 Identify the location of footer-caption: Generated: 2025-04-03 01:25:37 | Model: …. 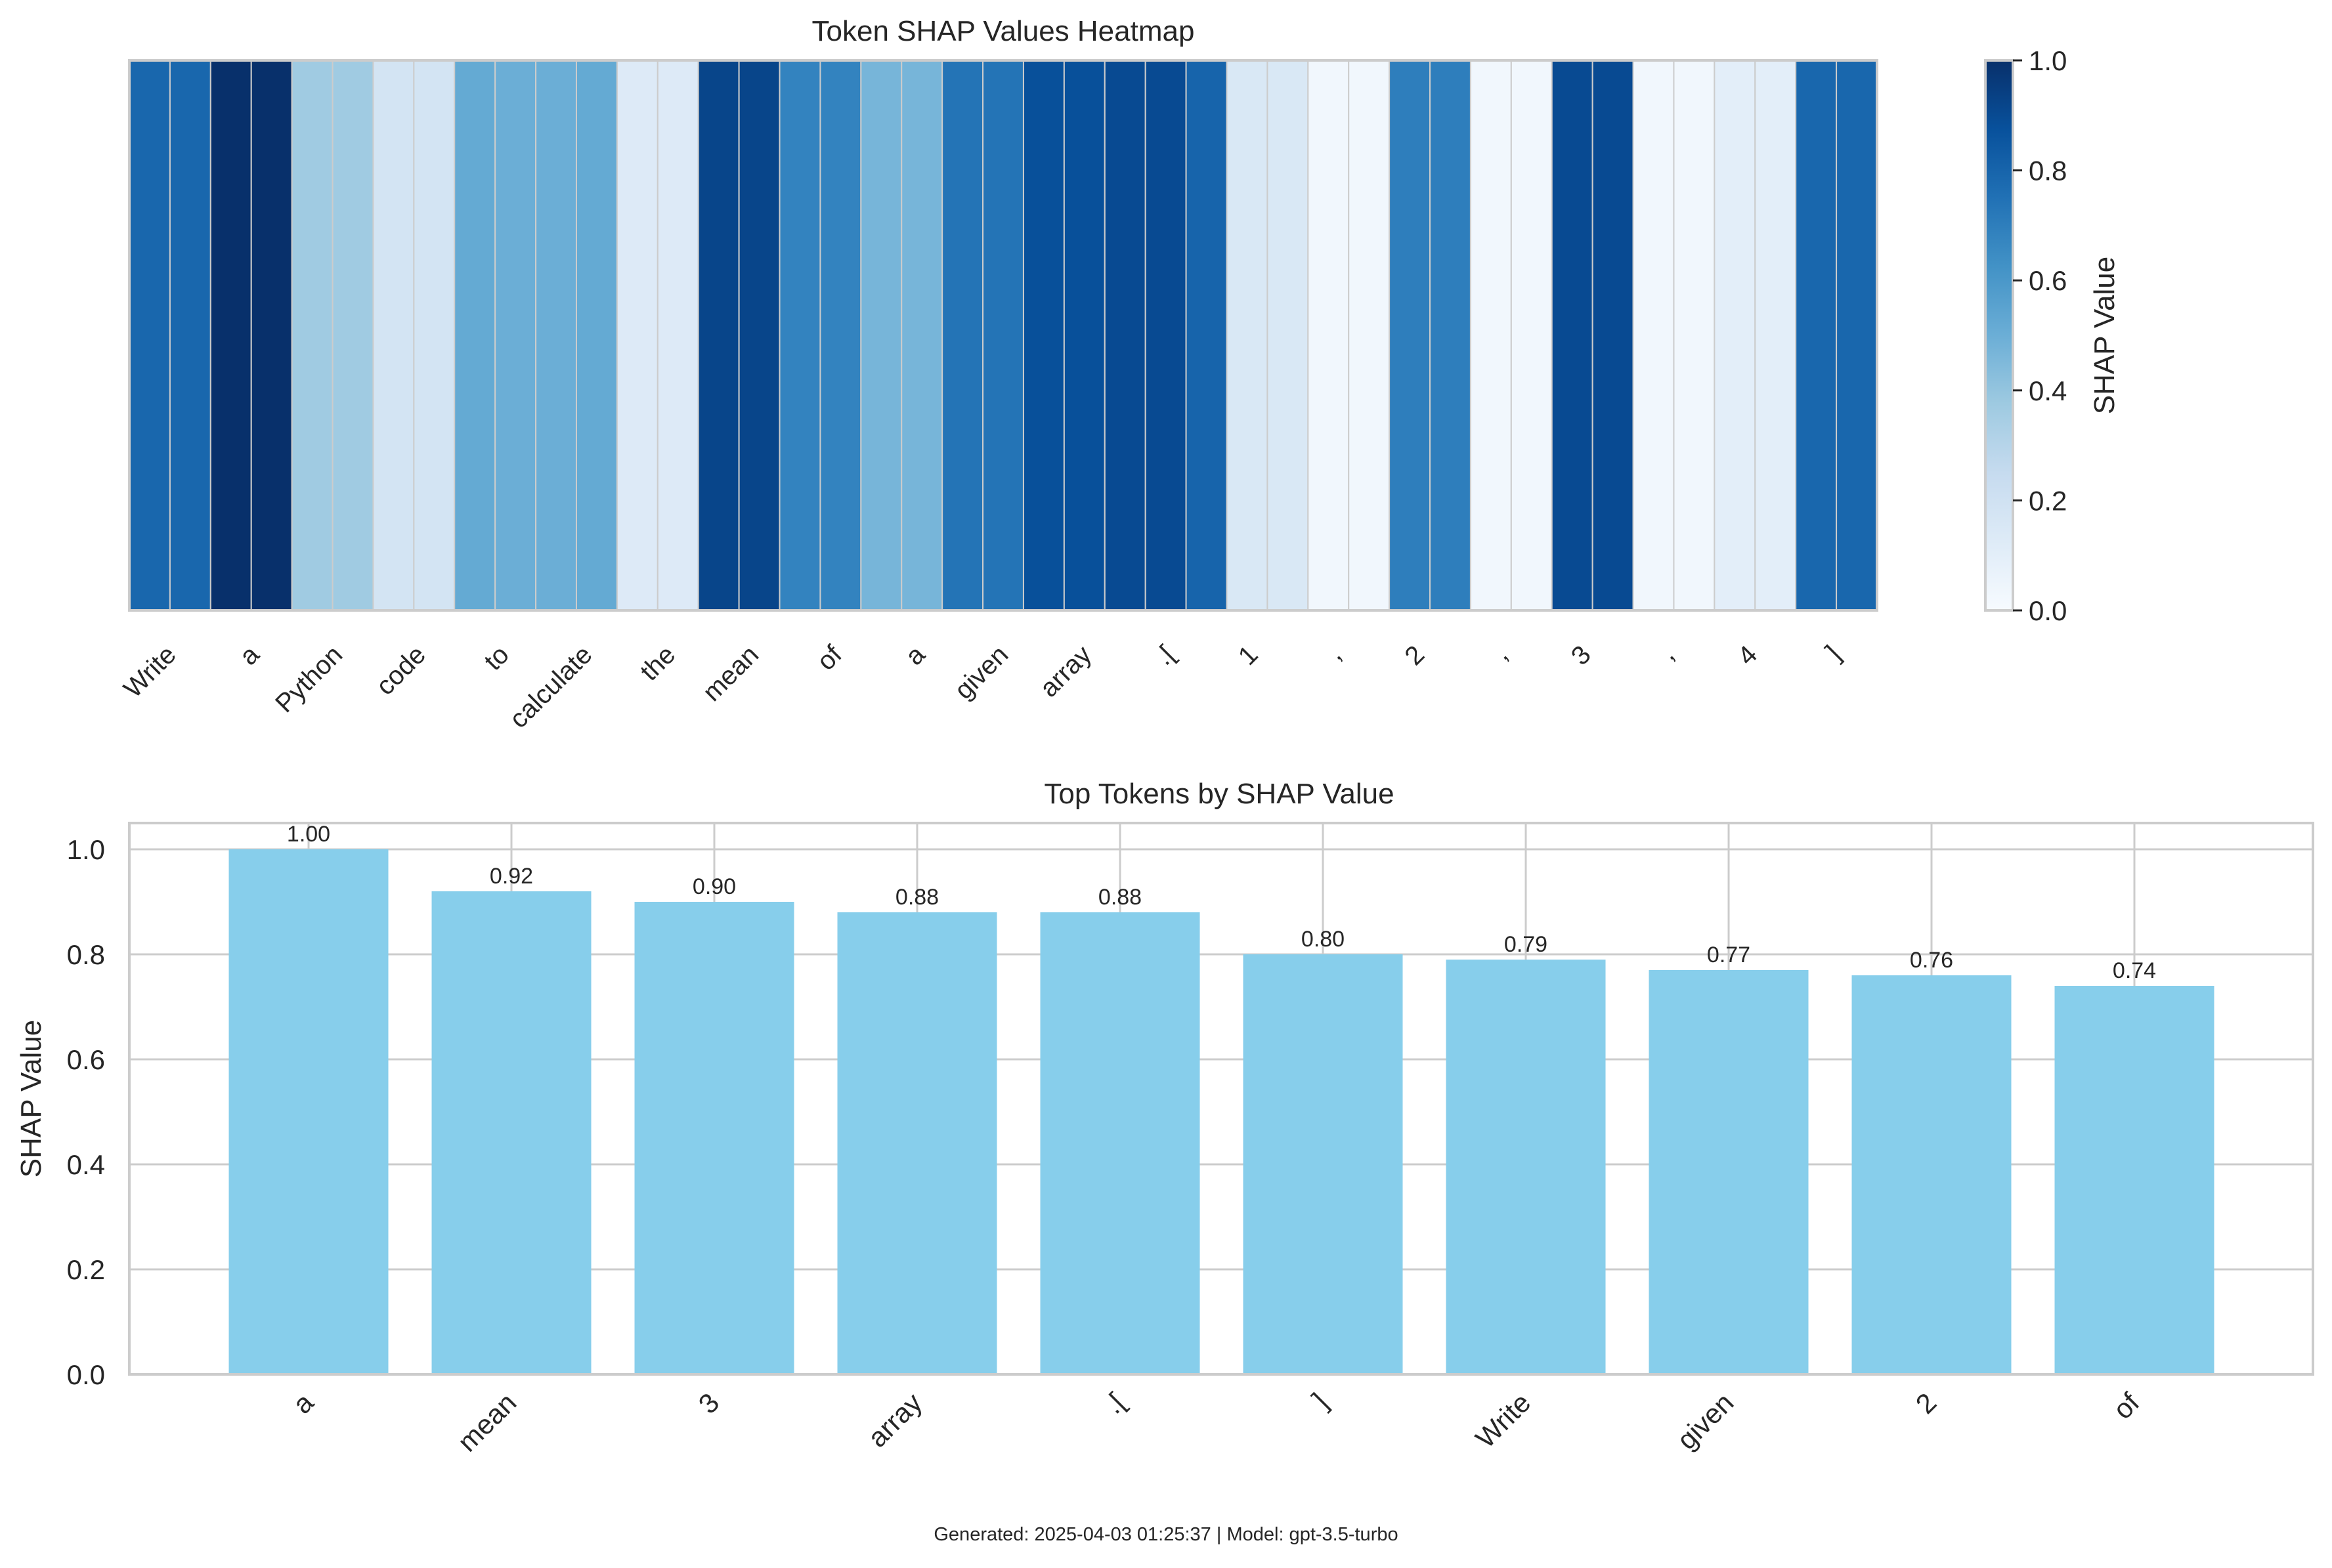
(1166, 1534).